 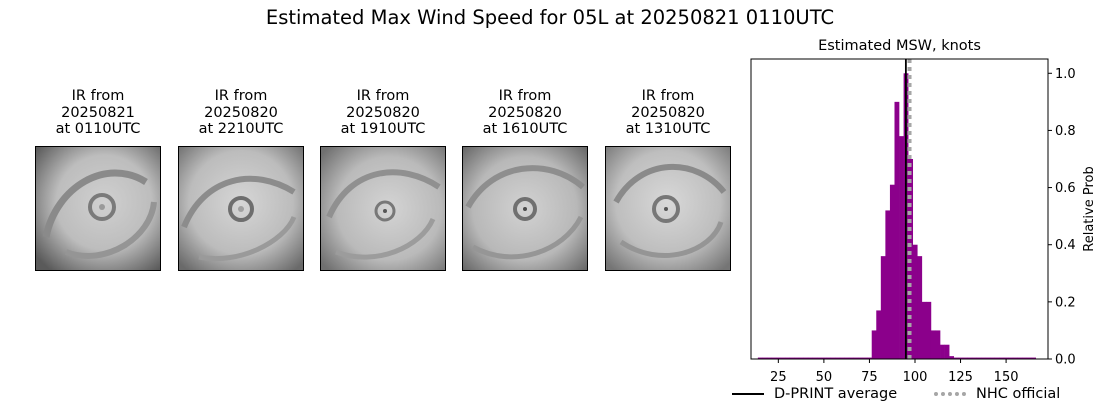 I want to click on ir-panel-title-line3: at 1910UTC, so click(x=383, y=129).